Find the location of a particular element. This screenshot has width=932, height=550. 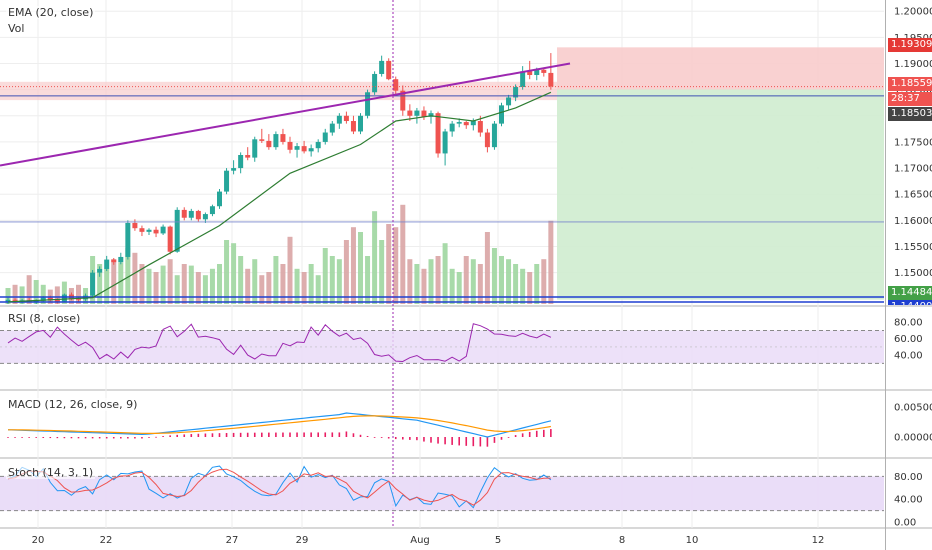

rsi-axis-label: 80.00 is located at coordinates (908, 323).